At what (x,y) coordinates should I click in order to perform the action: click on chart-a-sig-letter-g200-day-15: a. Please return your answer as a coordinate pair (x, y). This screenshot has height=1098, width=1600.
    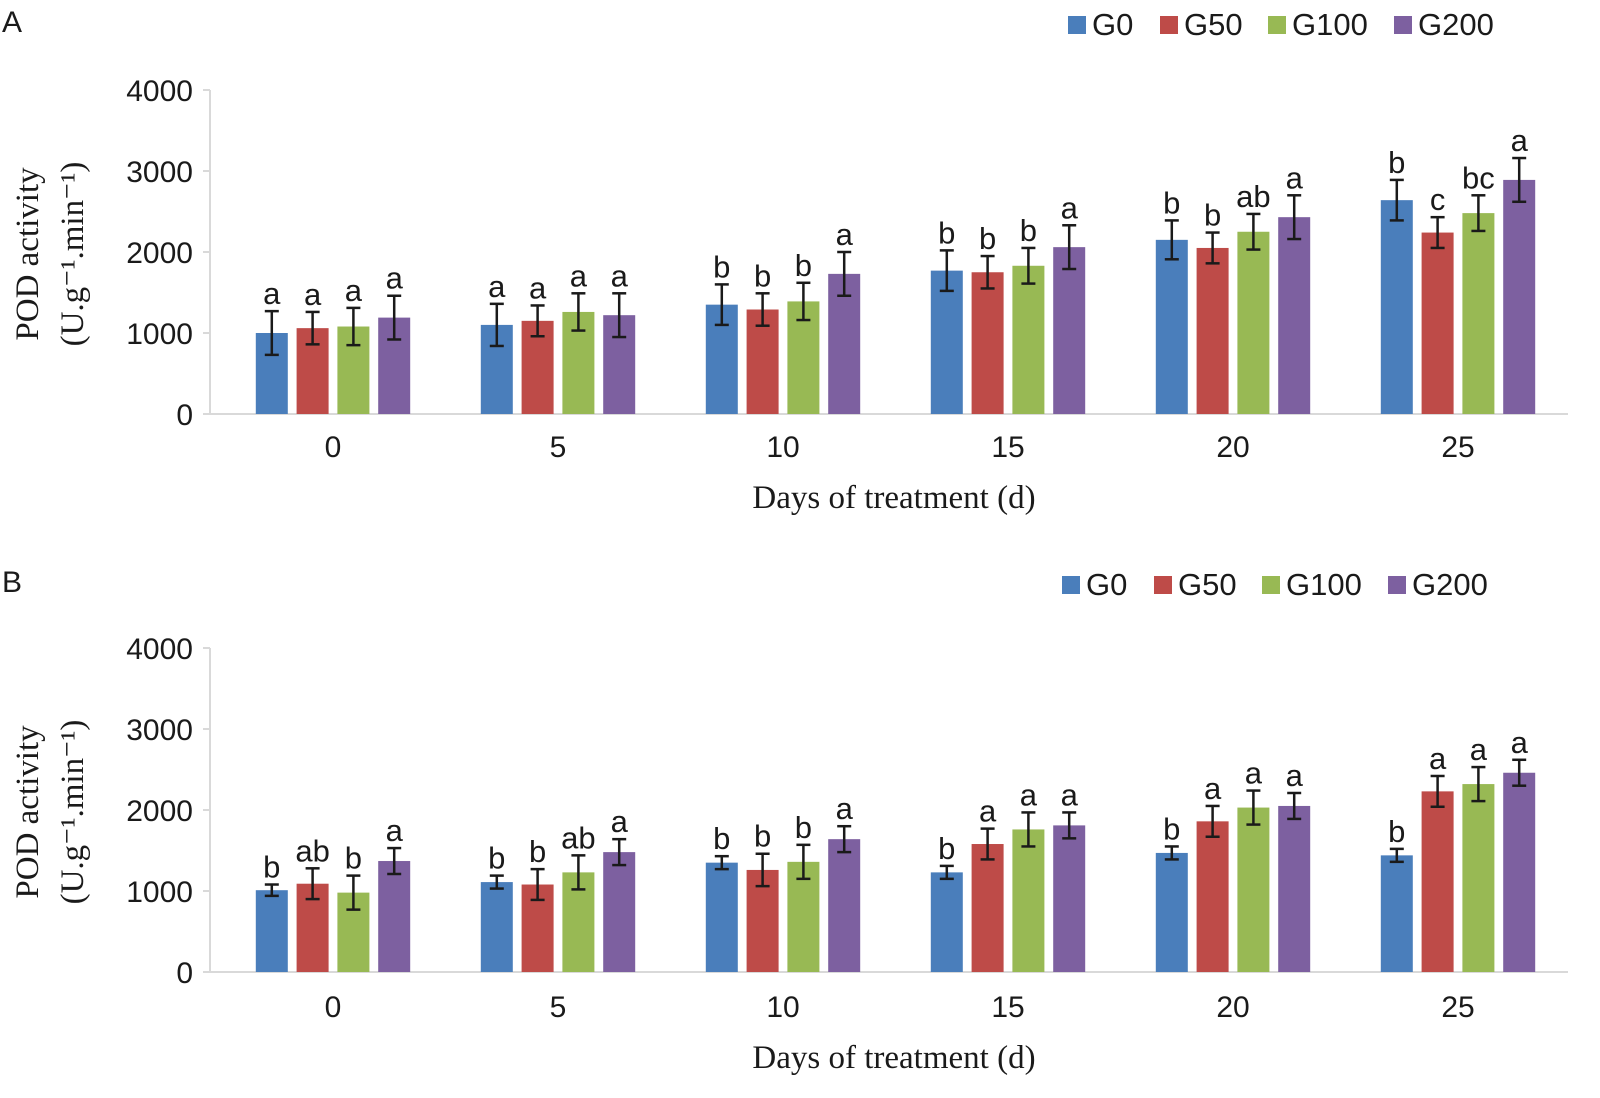
    Looking at the image, I should click on (1070, 207).